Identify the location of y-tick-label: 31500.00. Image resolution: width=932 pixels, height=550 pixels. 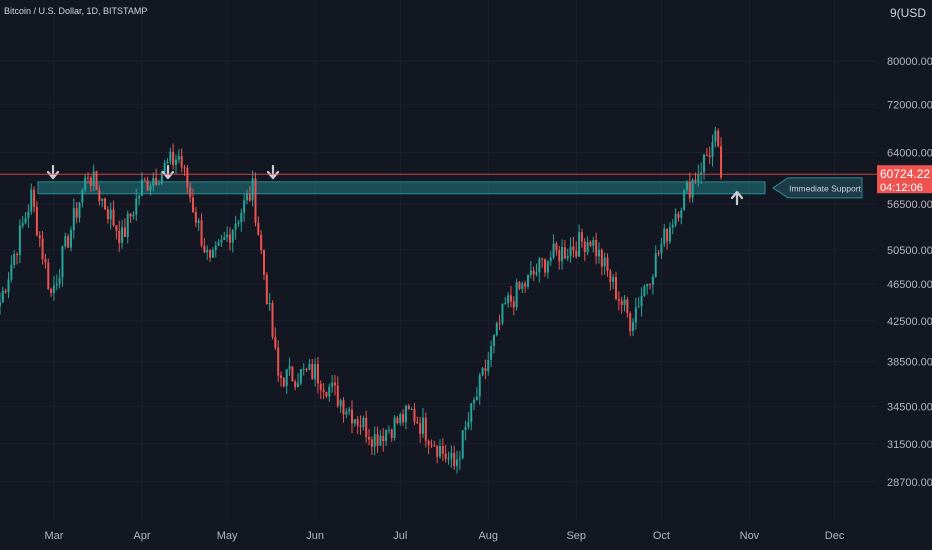
(909, 445).